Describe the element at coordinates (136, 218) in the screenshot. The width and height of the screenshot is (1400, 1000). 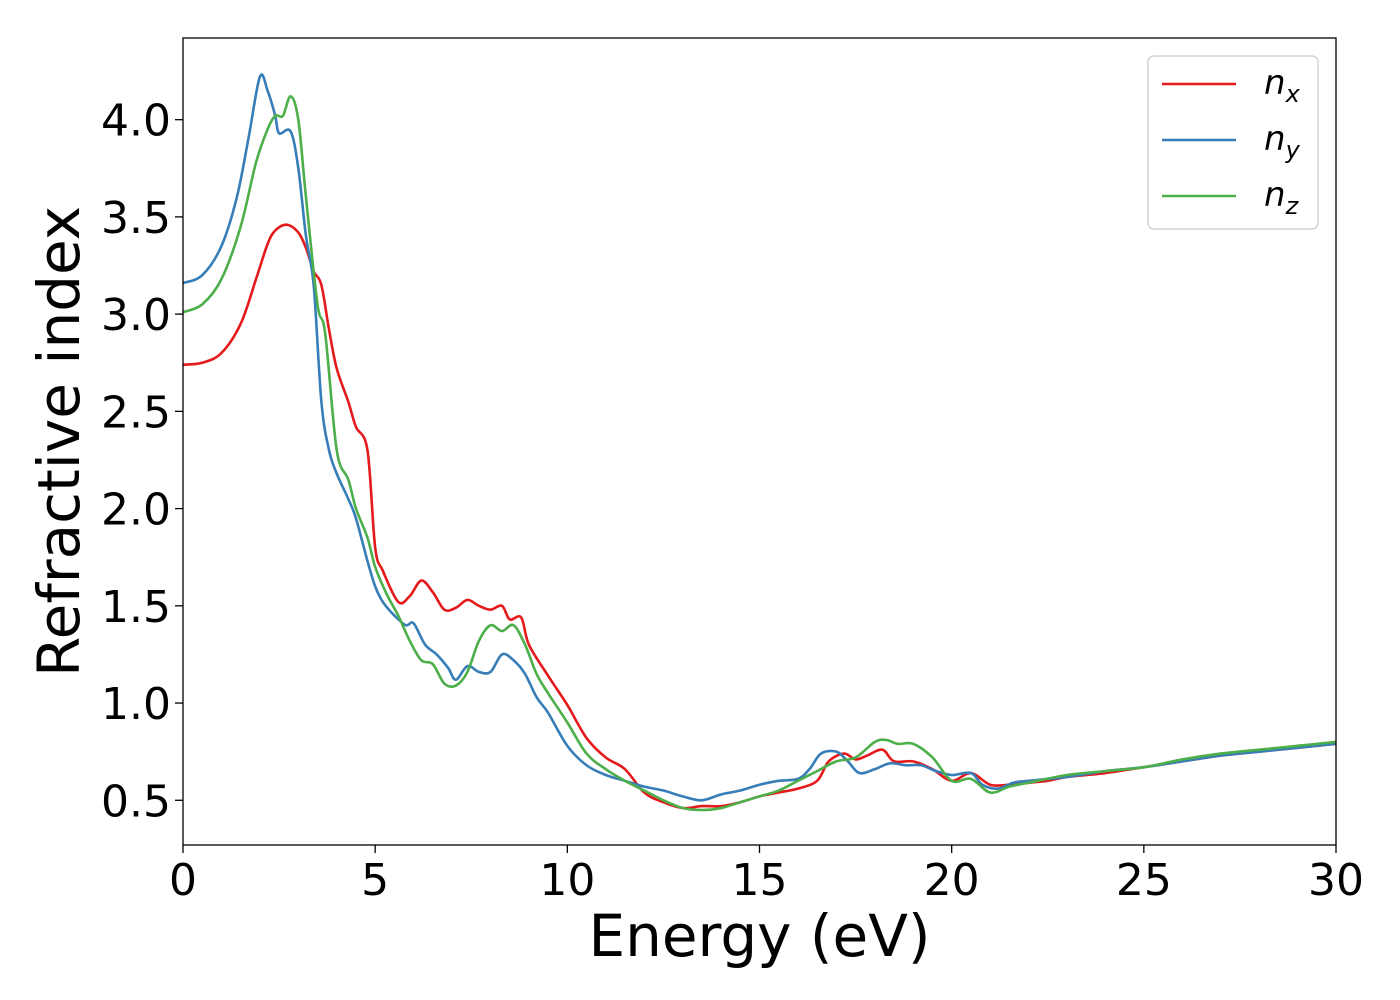
I see `y-tick-label: 3.5` at that location.